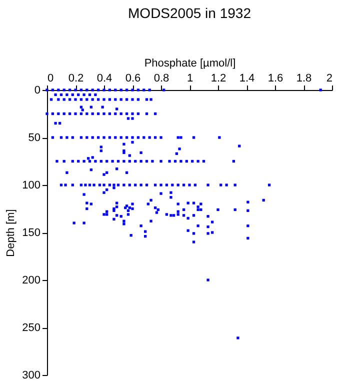  Describe the element at coordinates (104, 78) in the screenshot. I see `x-tick-label: 0.4` at that location.